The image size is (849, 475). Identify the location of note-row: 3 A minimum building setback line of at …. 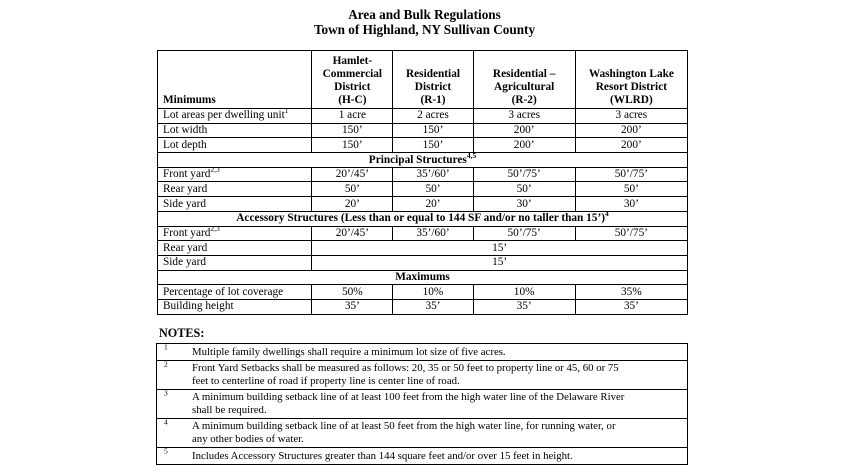
(422, 403).